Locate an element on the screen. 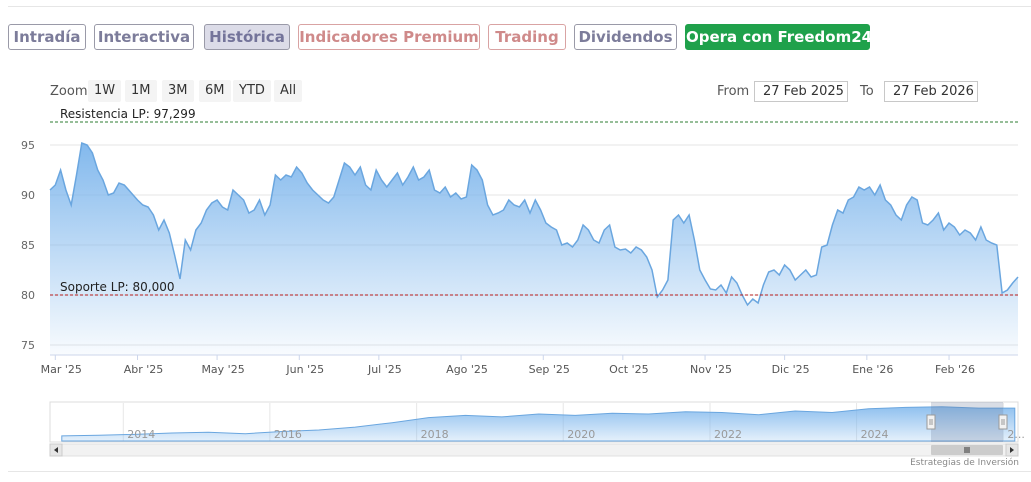  scrollbar-thumb is located at coordinates (967, 450).